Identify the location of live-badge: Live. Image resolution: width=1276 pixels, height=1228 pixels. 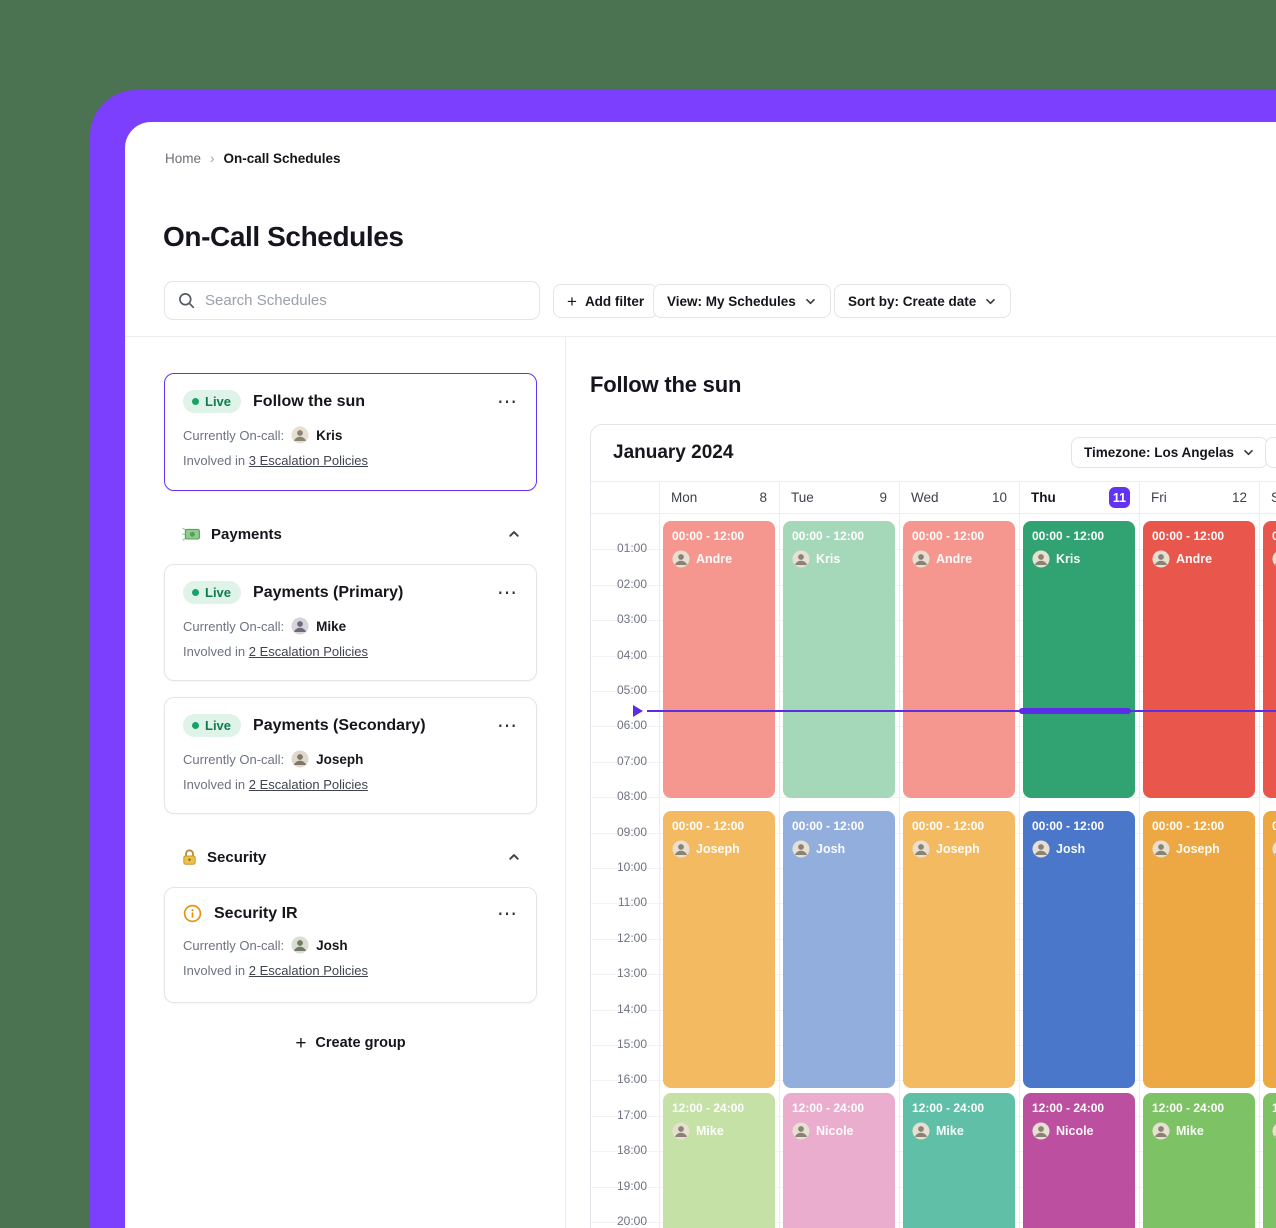
(212, 725).